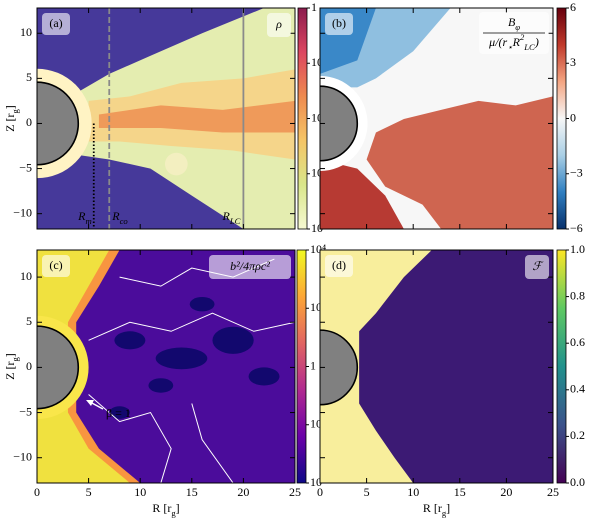 This screenshot has height=520, width=598. What do you see at coordinates (553, 492) in the screenshot?
I see `x-tick-label: 25` at bounding box center [553, 492].